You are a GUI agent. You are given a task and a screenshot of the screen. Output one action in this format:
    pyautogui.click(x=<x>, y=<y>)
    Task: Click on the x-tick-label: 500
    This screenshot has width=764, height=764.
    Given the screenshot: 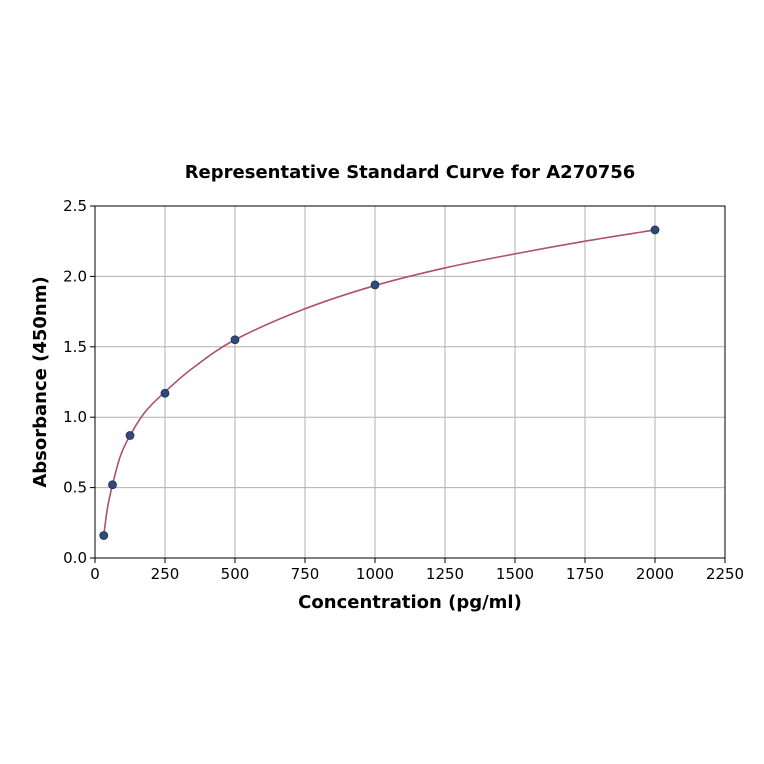 What is the action you would take?
    pyautogui.click(x=235, y=574)
    